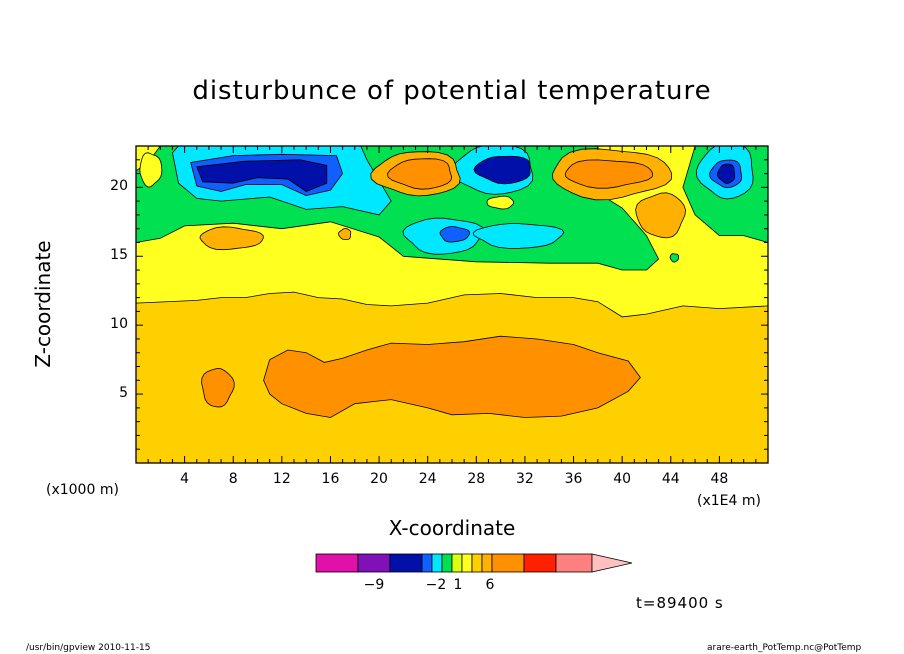 This screenshot has height=654, width=904. What do you see at coordinates (185, 479) in the screenshot?
I see `x-tick-label: 4` at bounding box center [185, 479].